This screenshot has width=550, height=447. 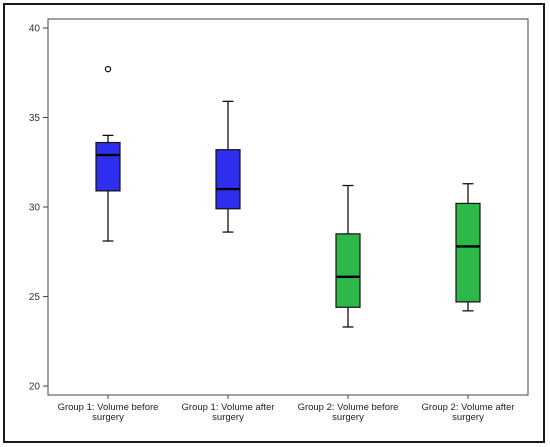 What do you see at coordinates (35, 118) in the screenshot?
I see `y-tick-label: 35` at bounding box center [35, 118].